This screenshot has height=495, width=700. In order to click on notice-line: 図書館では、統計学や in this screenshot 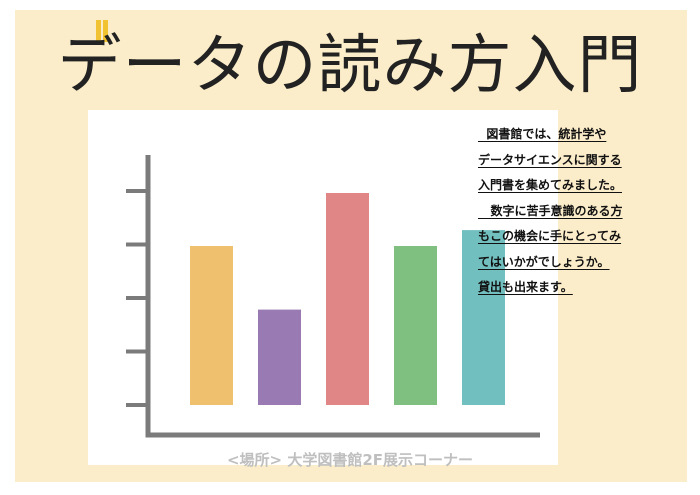, I will do `click(542, 134)`.